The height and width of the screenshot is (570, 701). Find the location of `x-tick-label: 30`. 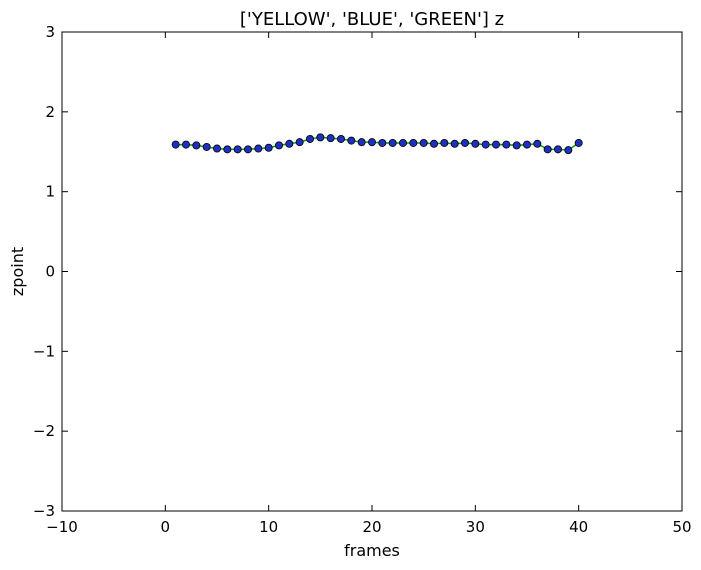

x-tick-label: 30 is located at coordinates (475, 527).